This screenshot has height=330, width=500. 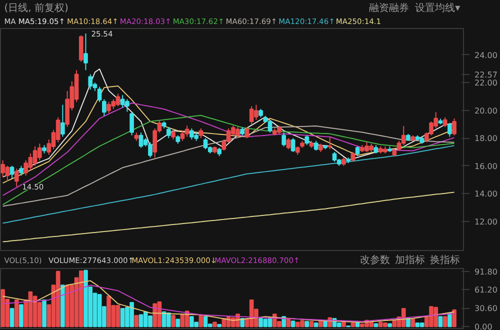 I want to click on y-tick-label: 30.60, so click(x=486, y=309).